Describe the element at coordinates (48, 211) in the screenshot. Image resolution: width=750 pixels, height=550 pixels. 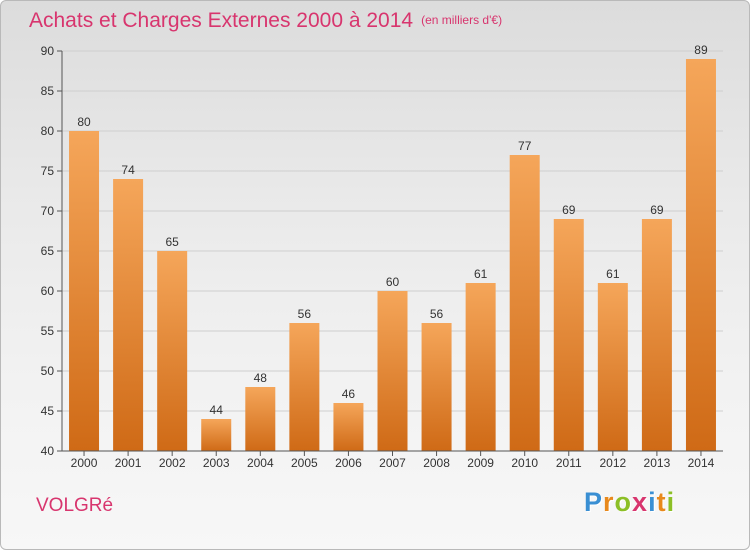
I see `y-tick-label: 70` at that location.